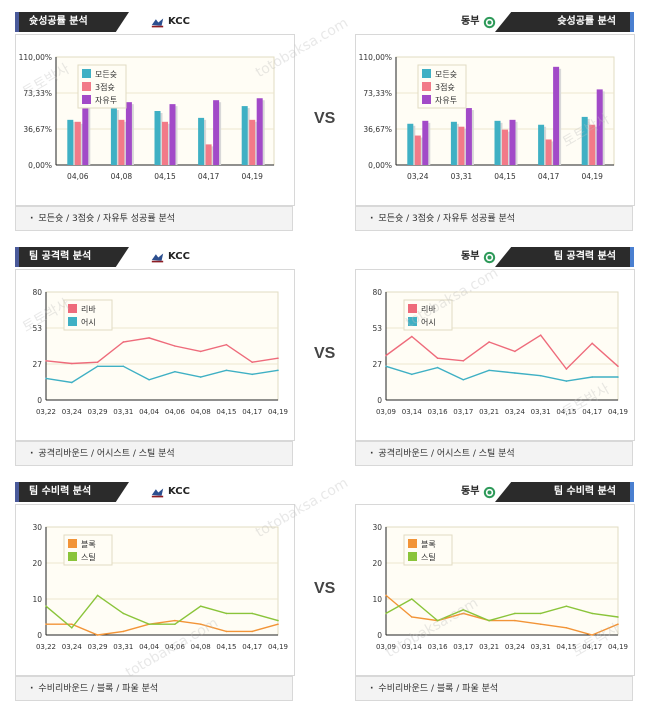 This screenshot has width=650, height=713. What do you see at coordinates (463, 412) in the screenshot?
I see `x-tick-label: 03,17` at bounding box center [463, 412].